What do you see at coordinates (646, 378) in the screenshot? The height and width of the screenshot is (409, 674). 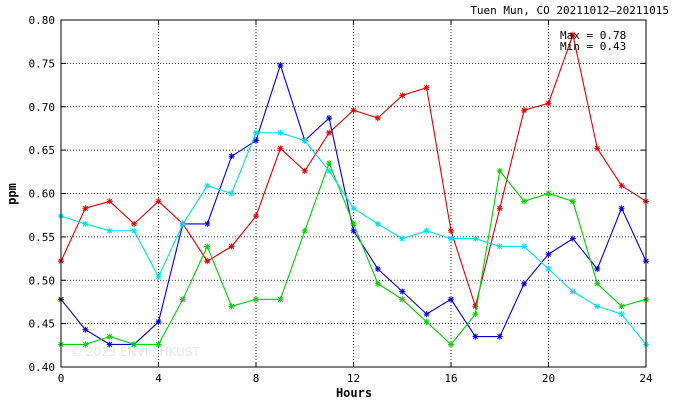 I see `x-tick-label: 24` at bounding box center [646, 378].